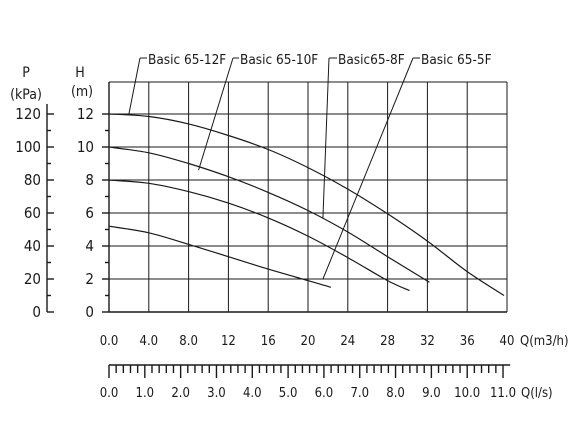 This screenshot has width=578, height=437. Describe the element at coordinates (187, 60) in the screenshot. I see `series-label: Basic 65-12F` at that location.